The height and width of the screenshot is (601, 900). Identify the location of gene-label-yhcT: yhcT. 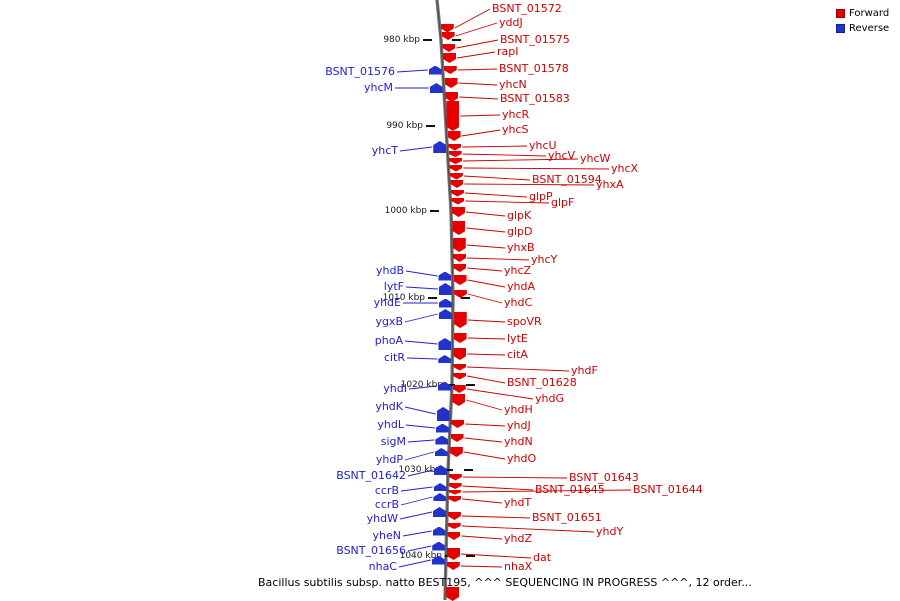
(384, 150).